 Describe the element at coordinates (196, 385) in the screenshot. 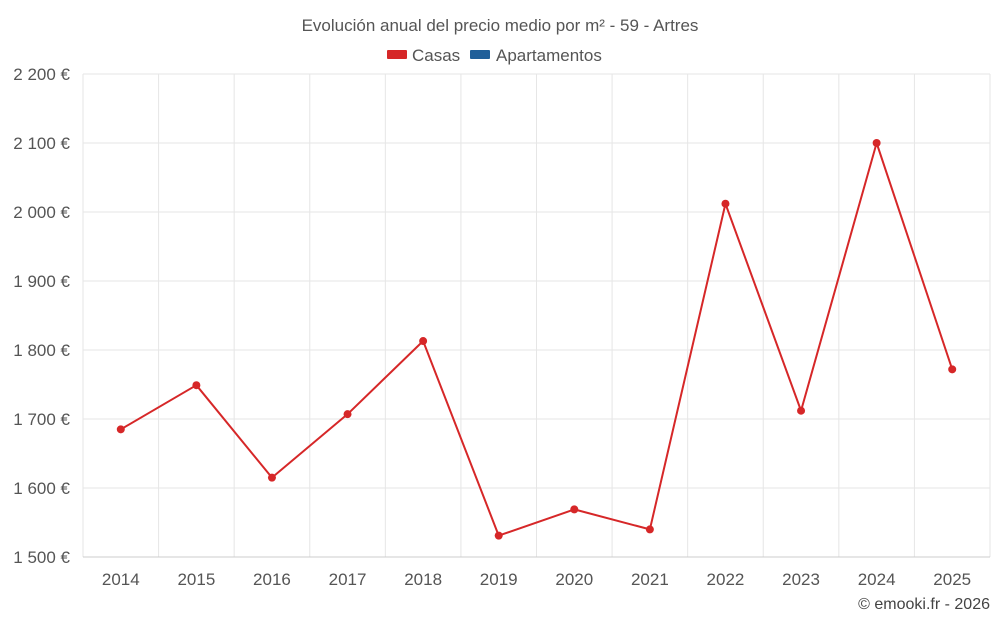

I see `data-point-casas-2015` at that location.